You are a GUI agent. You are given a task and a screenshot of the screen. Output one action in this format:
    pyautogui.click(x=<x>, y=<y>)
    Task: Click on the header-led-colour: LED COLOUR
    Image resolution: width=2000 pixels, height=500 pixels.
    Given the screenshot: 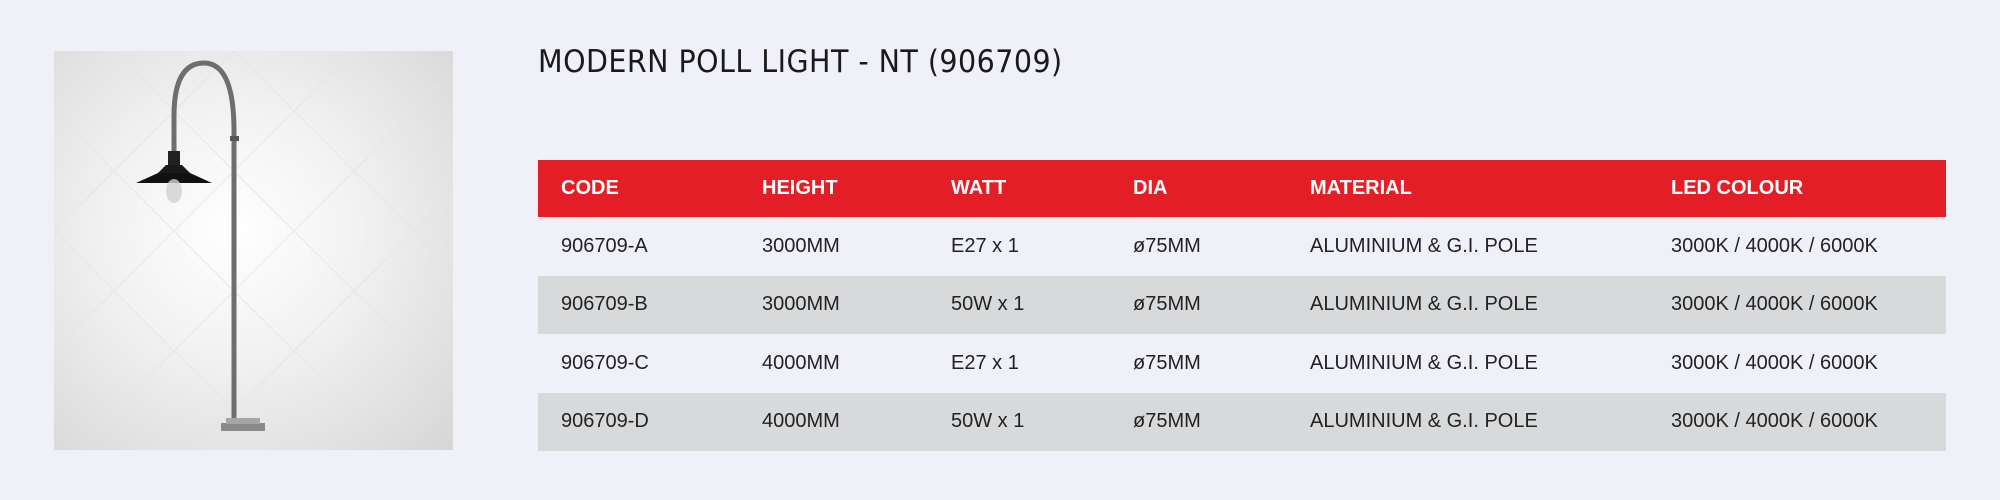 What is the action you would take?
    pyautogui.click(x=1737, y=188)
    